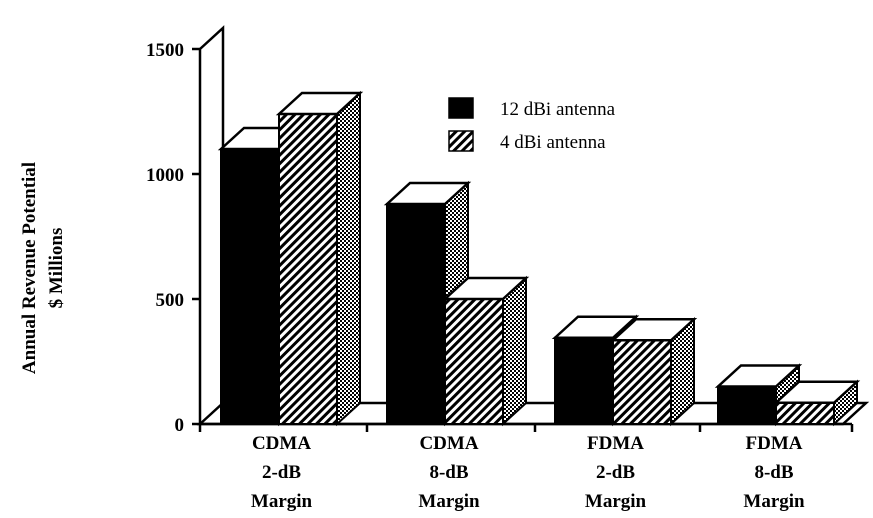 This screenshot has height=518, width=873. I want to click on y-tick-label: 500, so click(170, 300).